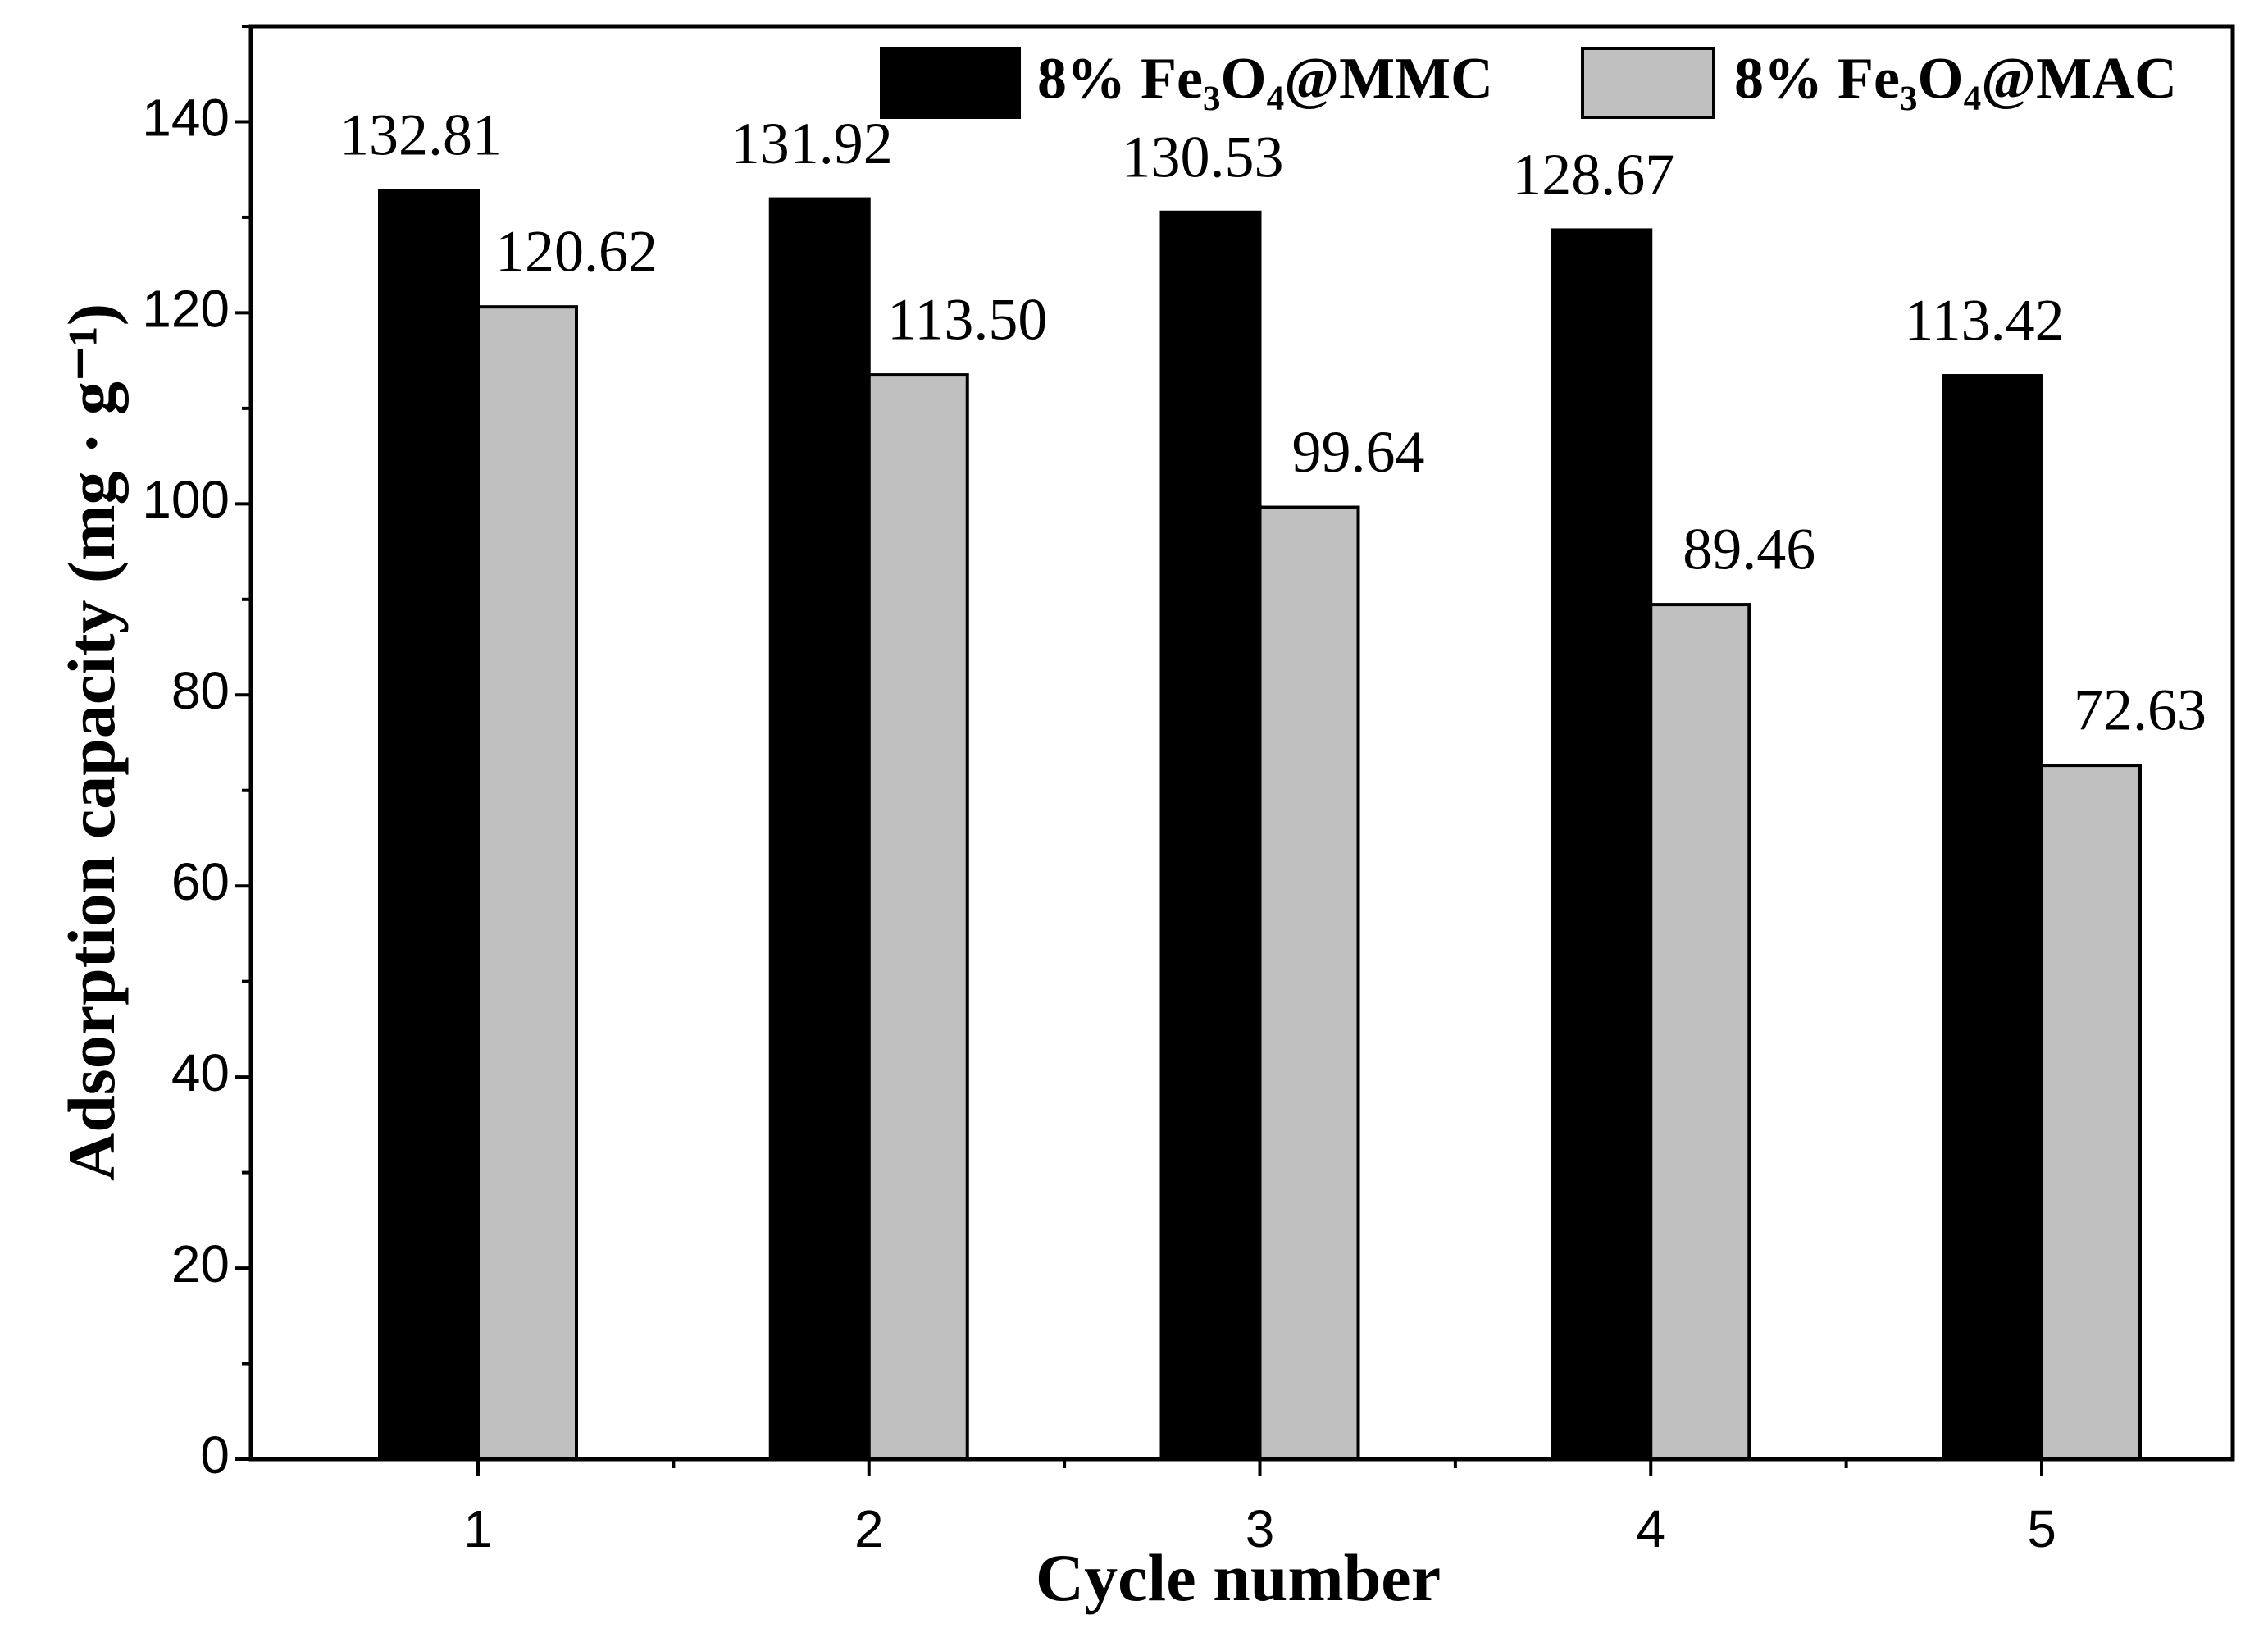 This screenshot has height=1633, width=2268. I want to click on legend-label: 8% Fe₃O₄@MAC, so click(1955, 79).